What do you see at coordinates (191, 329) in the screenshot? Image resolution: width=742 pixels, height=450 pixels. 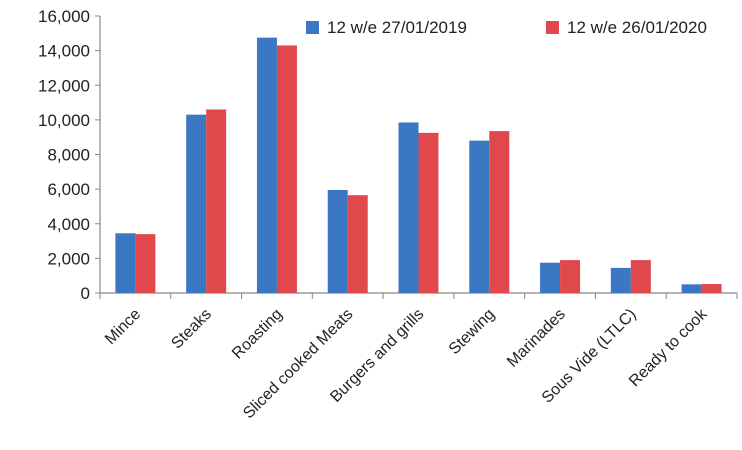 I see `x-category-label: Steaks` at bounding box center [191, 329].